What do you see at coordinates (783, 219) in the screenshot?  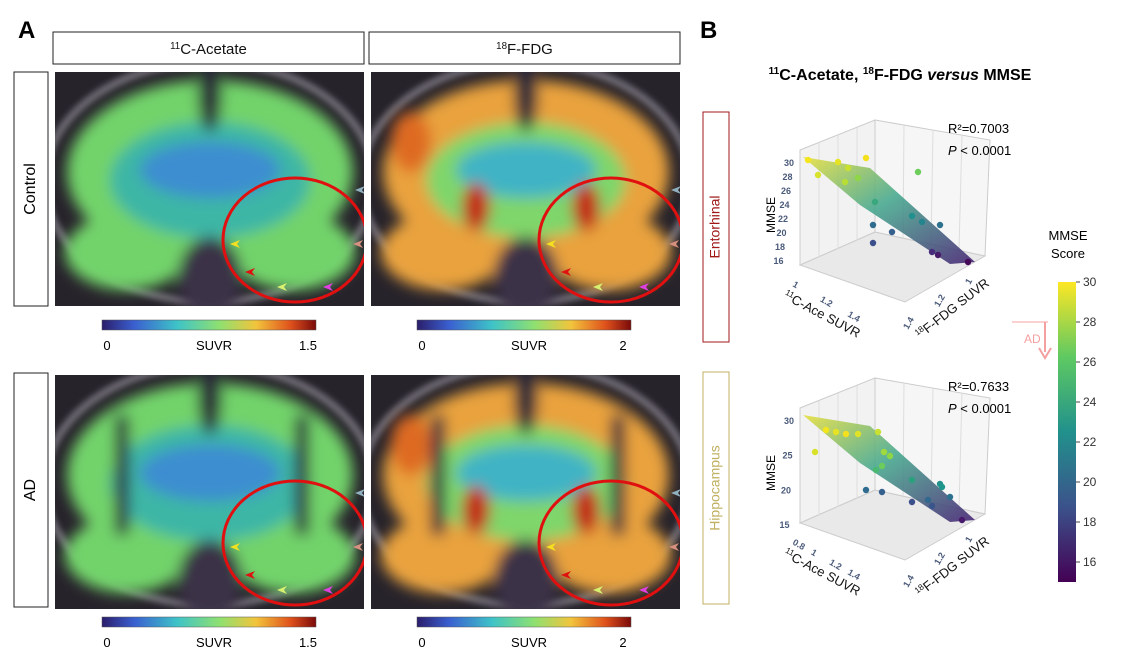 I see `z-tick-label: 22` at bounding box center [783, 219].